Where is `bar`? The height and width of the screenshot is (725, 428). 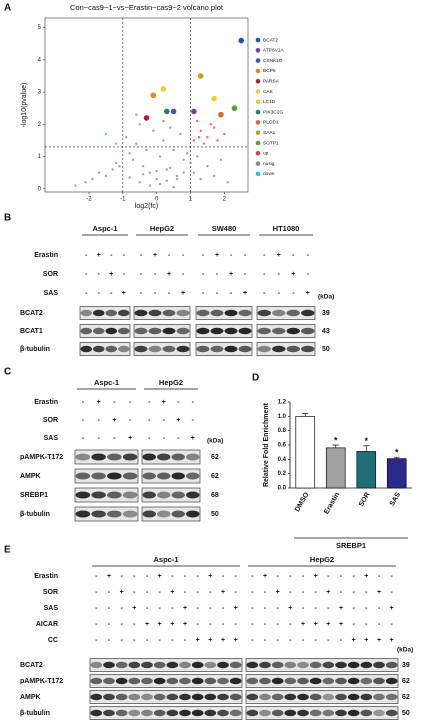
bar is located at coordinates (366, 470).